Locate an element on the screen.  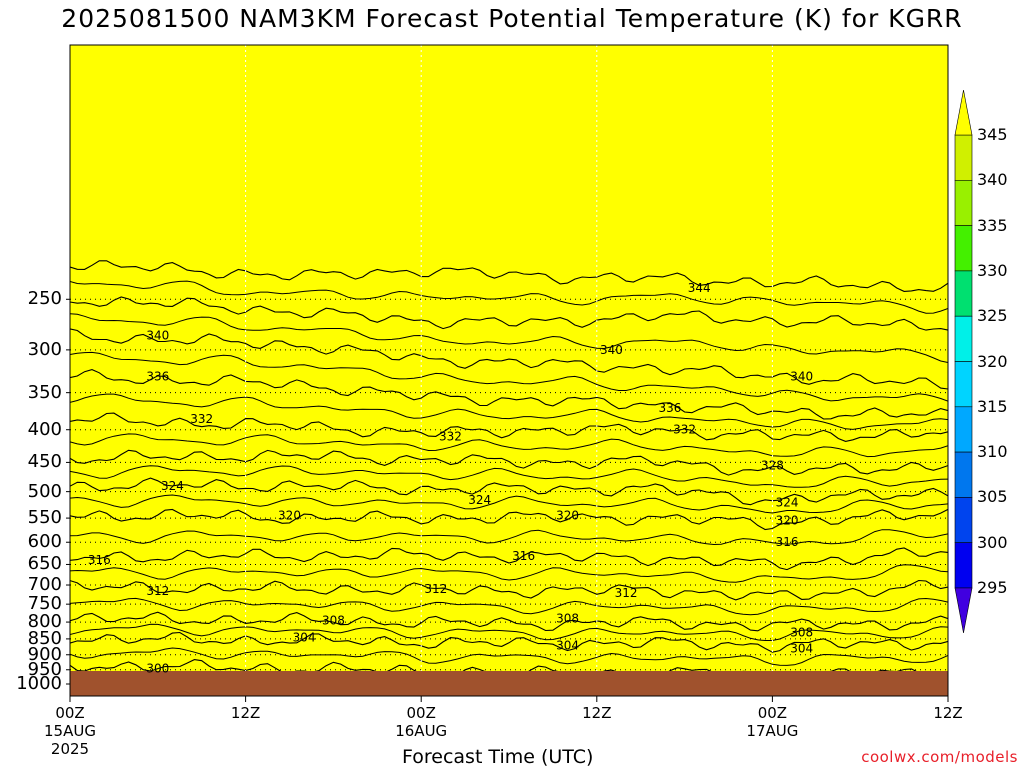
y-tick-label: 600 is located at coordinates (44, 542).